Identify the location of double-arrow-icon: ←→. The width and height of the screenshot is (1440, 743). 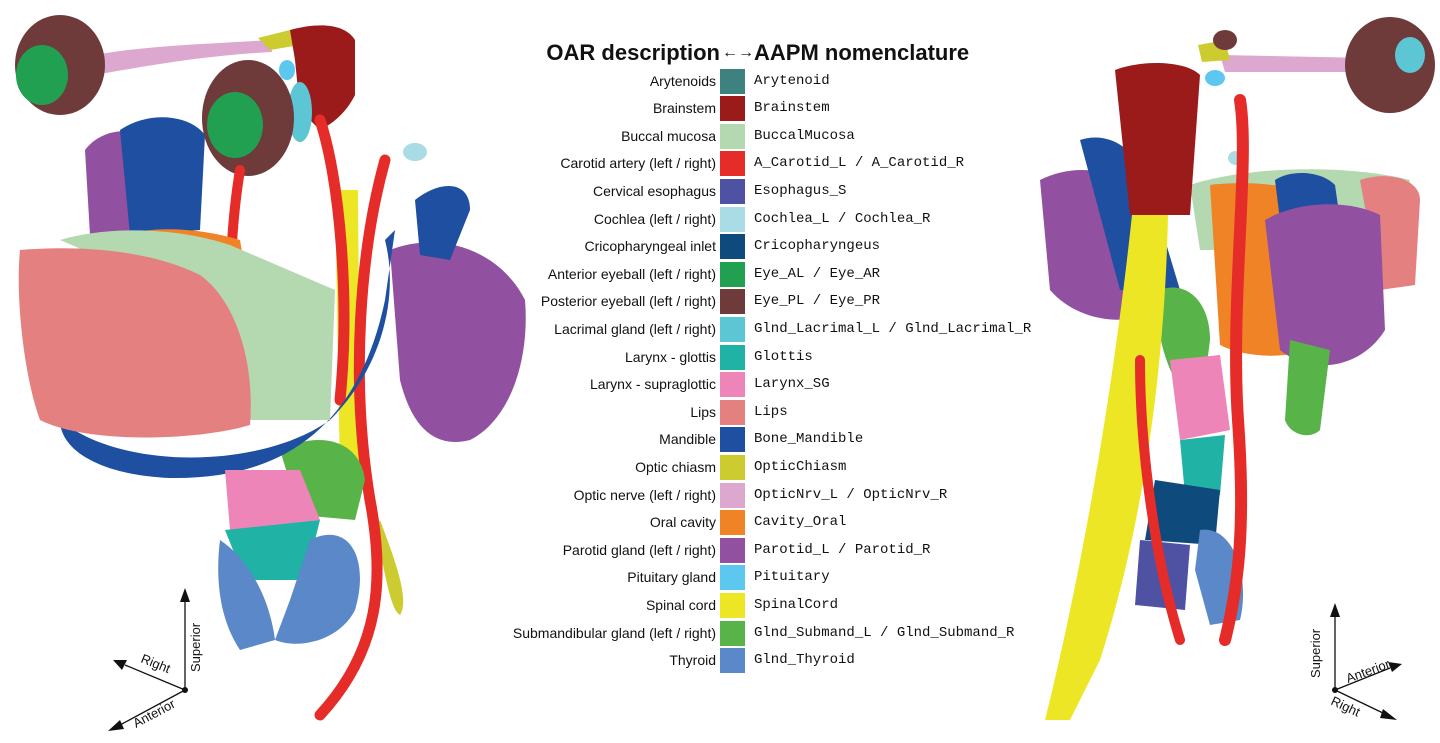
(738, 52).